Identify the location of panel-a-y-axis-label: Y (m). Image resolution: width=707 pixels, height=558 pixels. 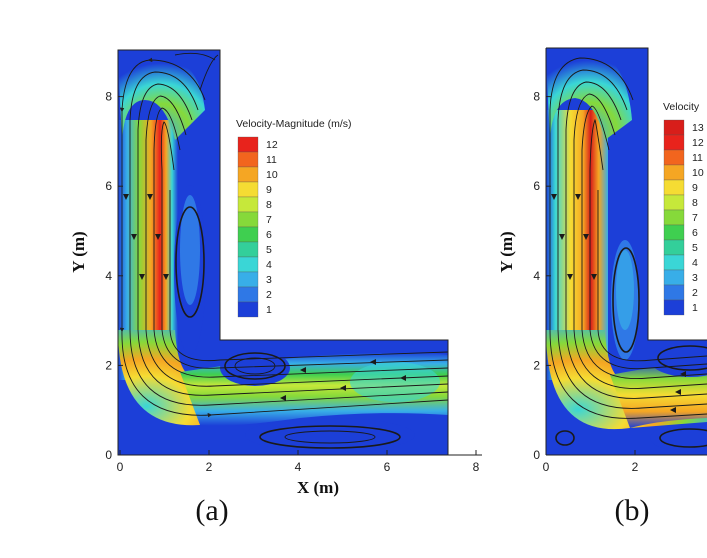
(78, 251).